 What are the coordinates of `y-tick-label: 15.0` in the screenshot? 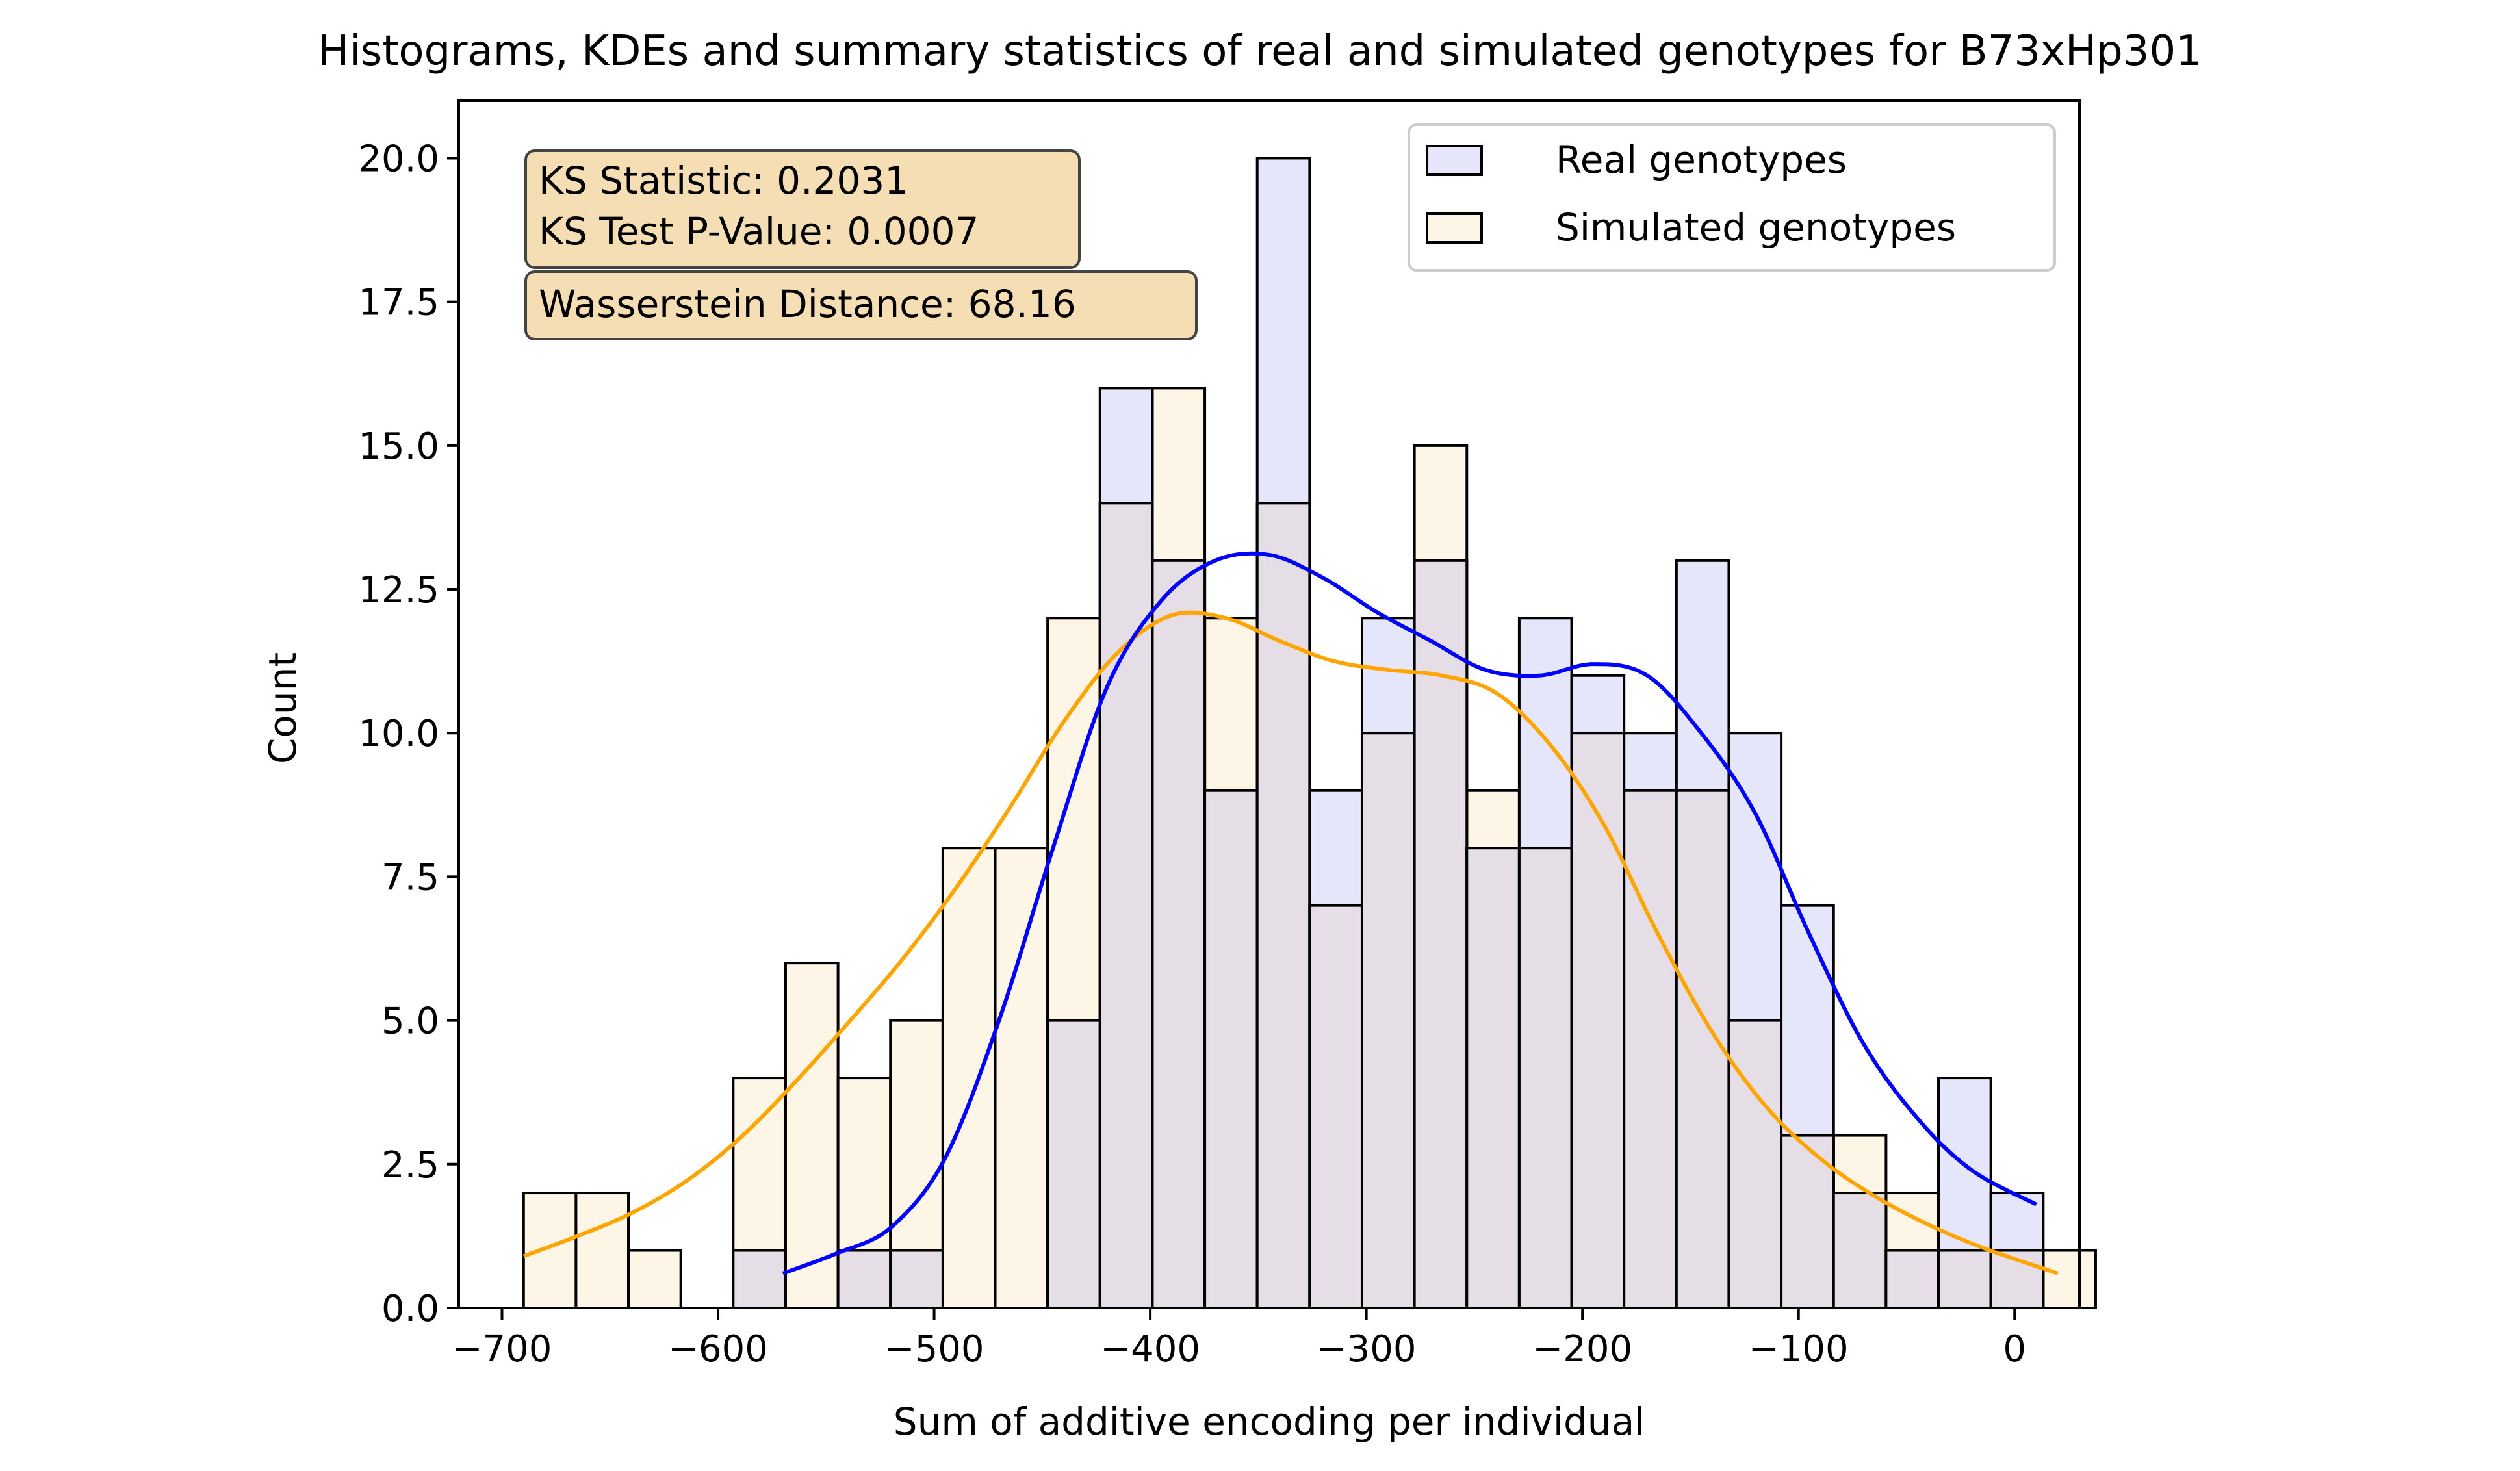 It's located at (399, 447).